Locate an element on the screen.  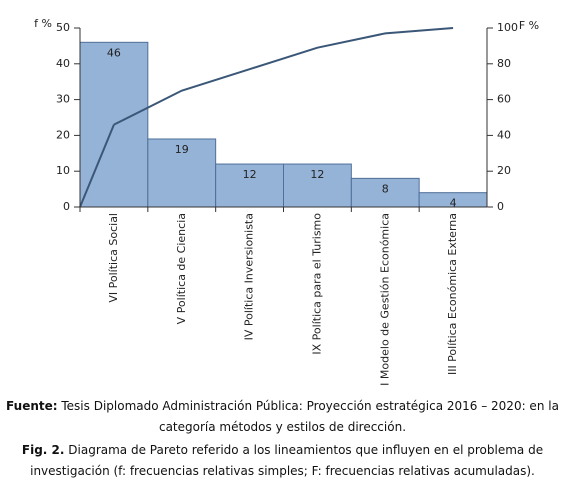
y-tick-label: 10 is located at coordinates (63, 170).